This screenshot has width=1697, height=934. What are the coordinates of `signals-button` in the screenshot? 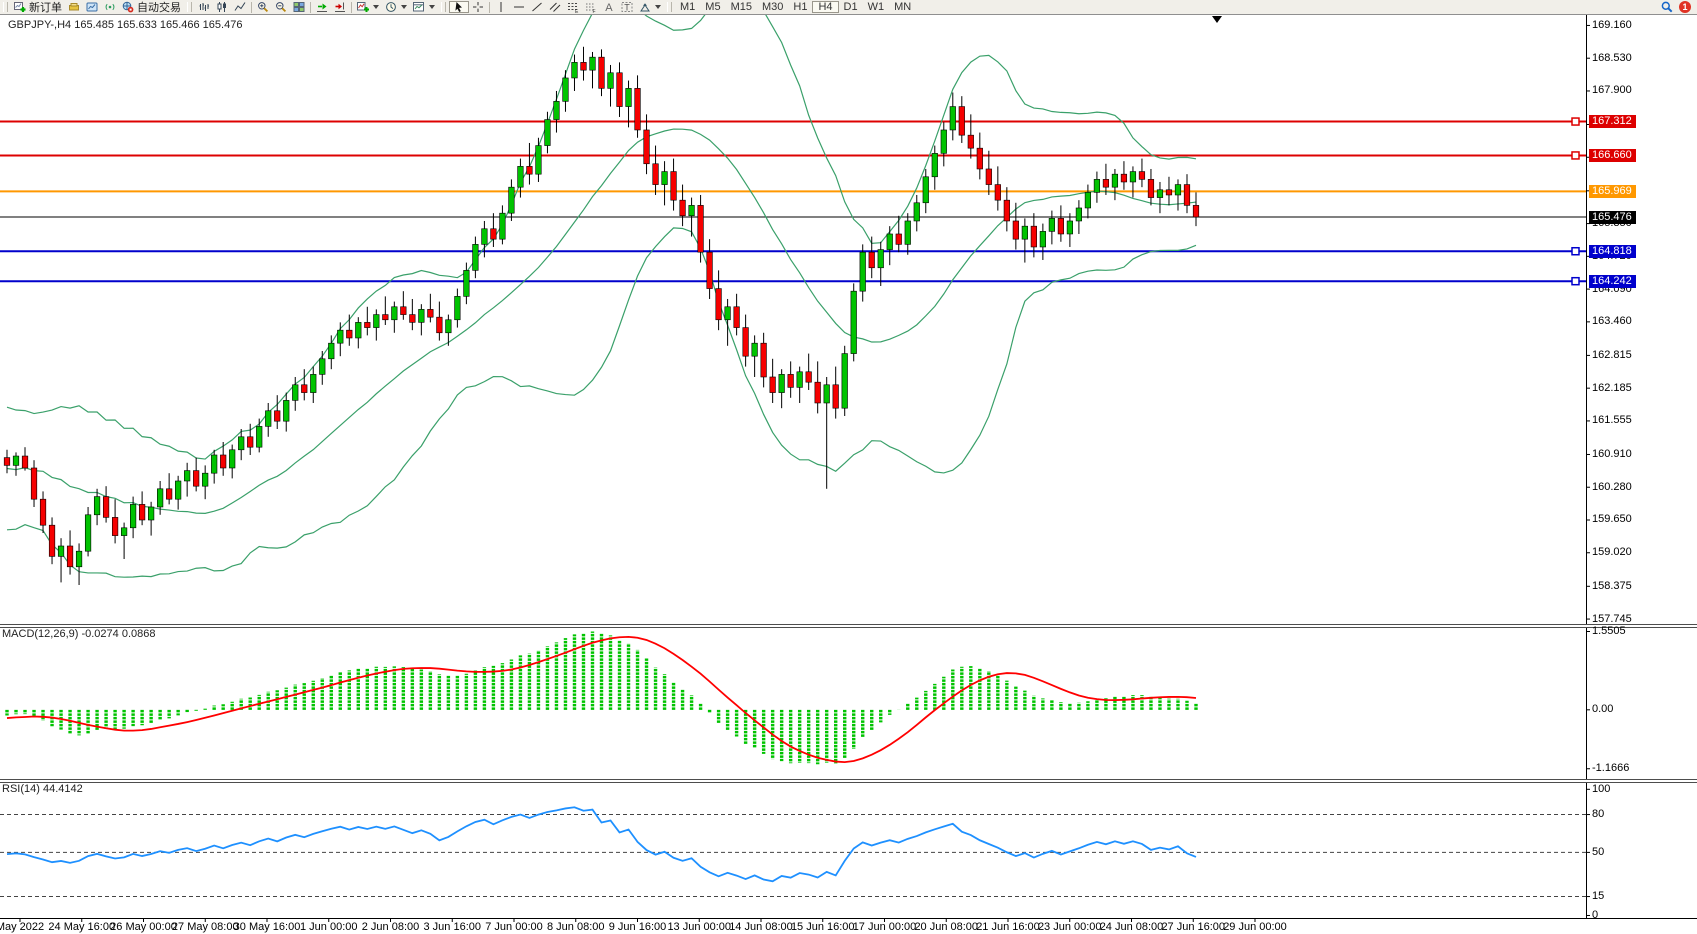 It's located at (110, 7).